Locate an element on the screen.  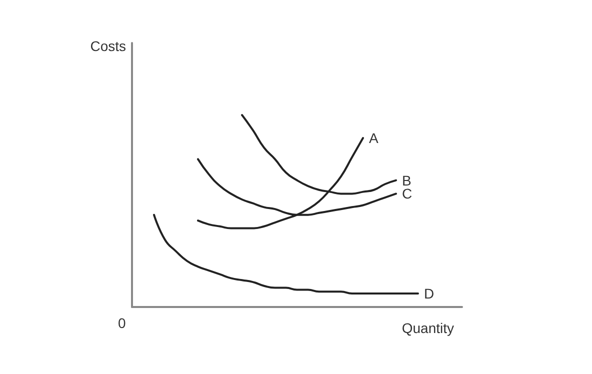
series-label: D is located at coordinates (429, 294).